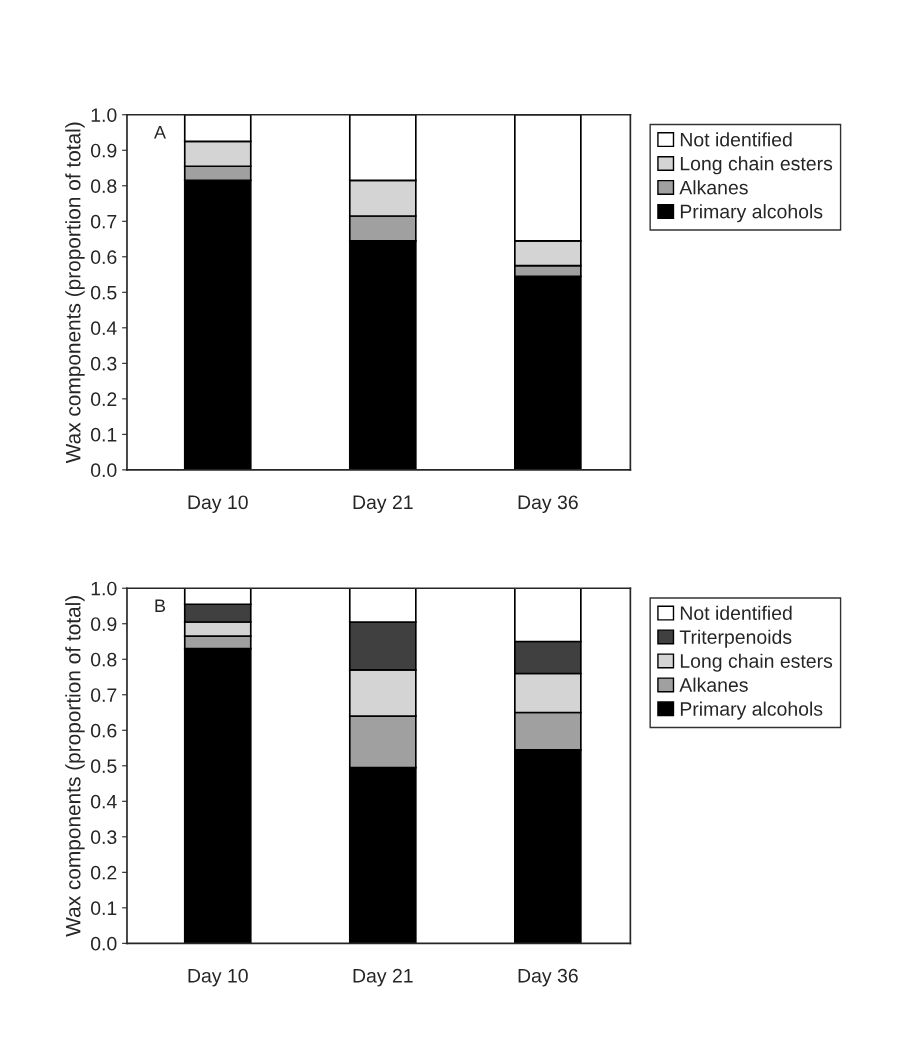  What do you see at coordinates (160, 605) in the screenshot?
I see `annotation: B` at bounding box center [160, 605].